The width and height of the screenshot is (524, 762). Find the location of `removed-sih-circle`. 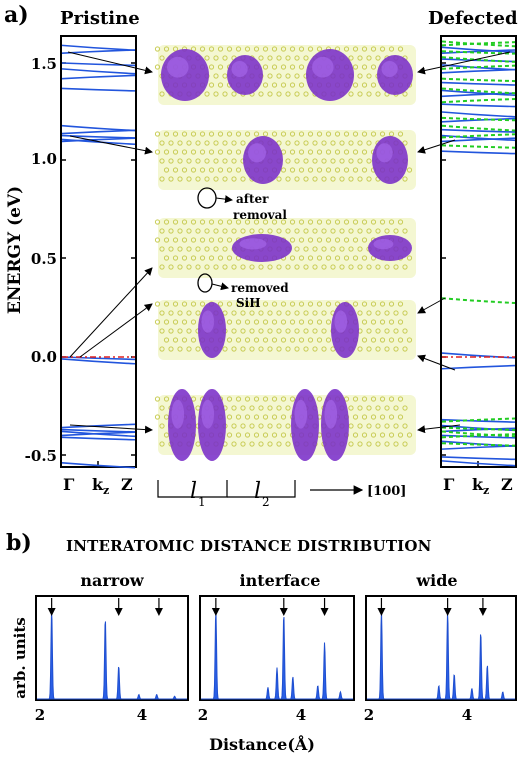

removed-sih-circle is located at coordinates (205, 283).